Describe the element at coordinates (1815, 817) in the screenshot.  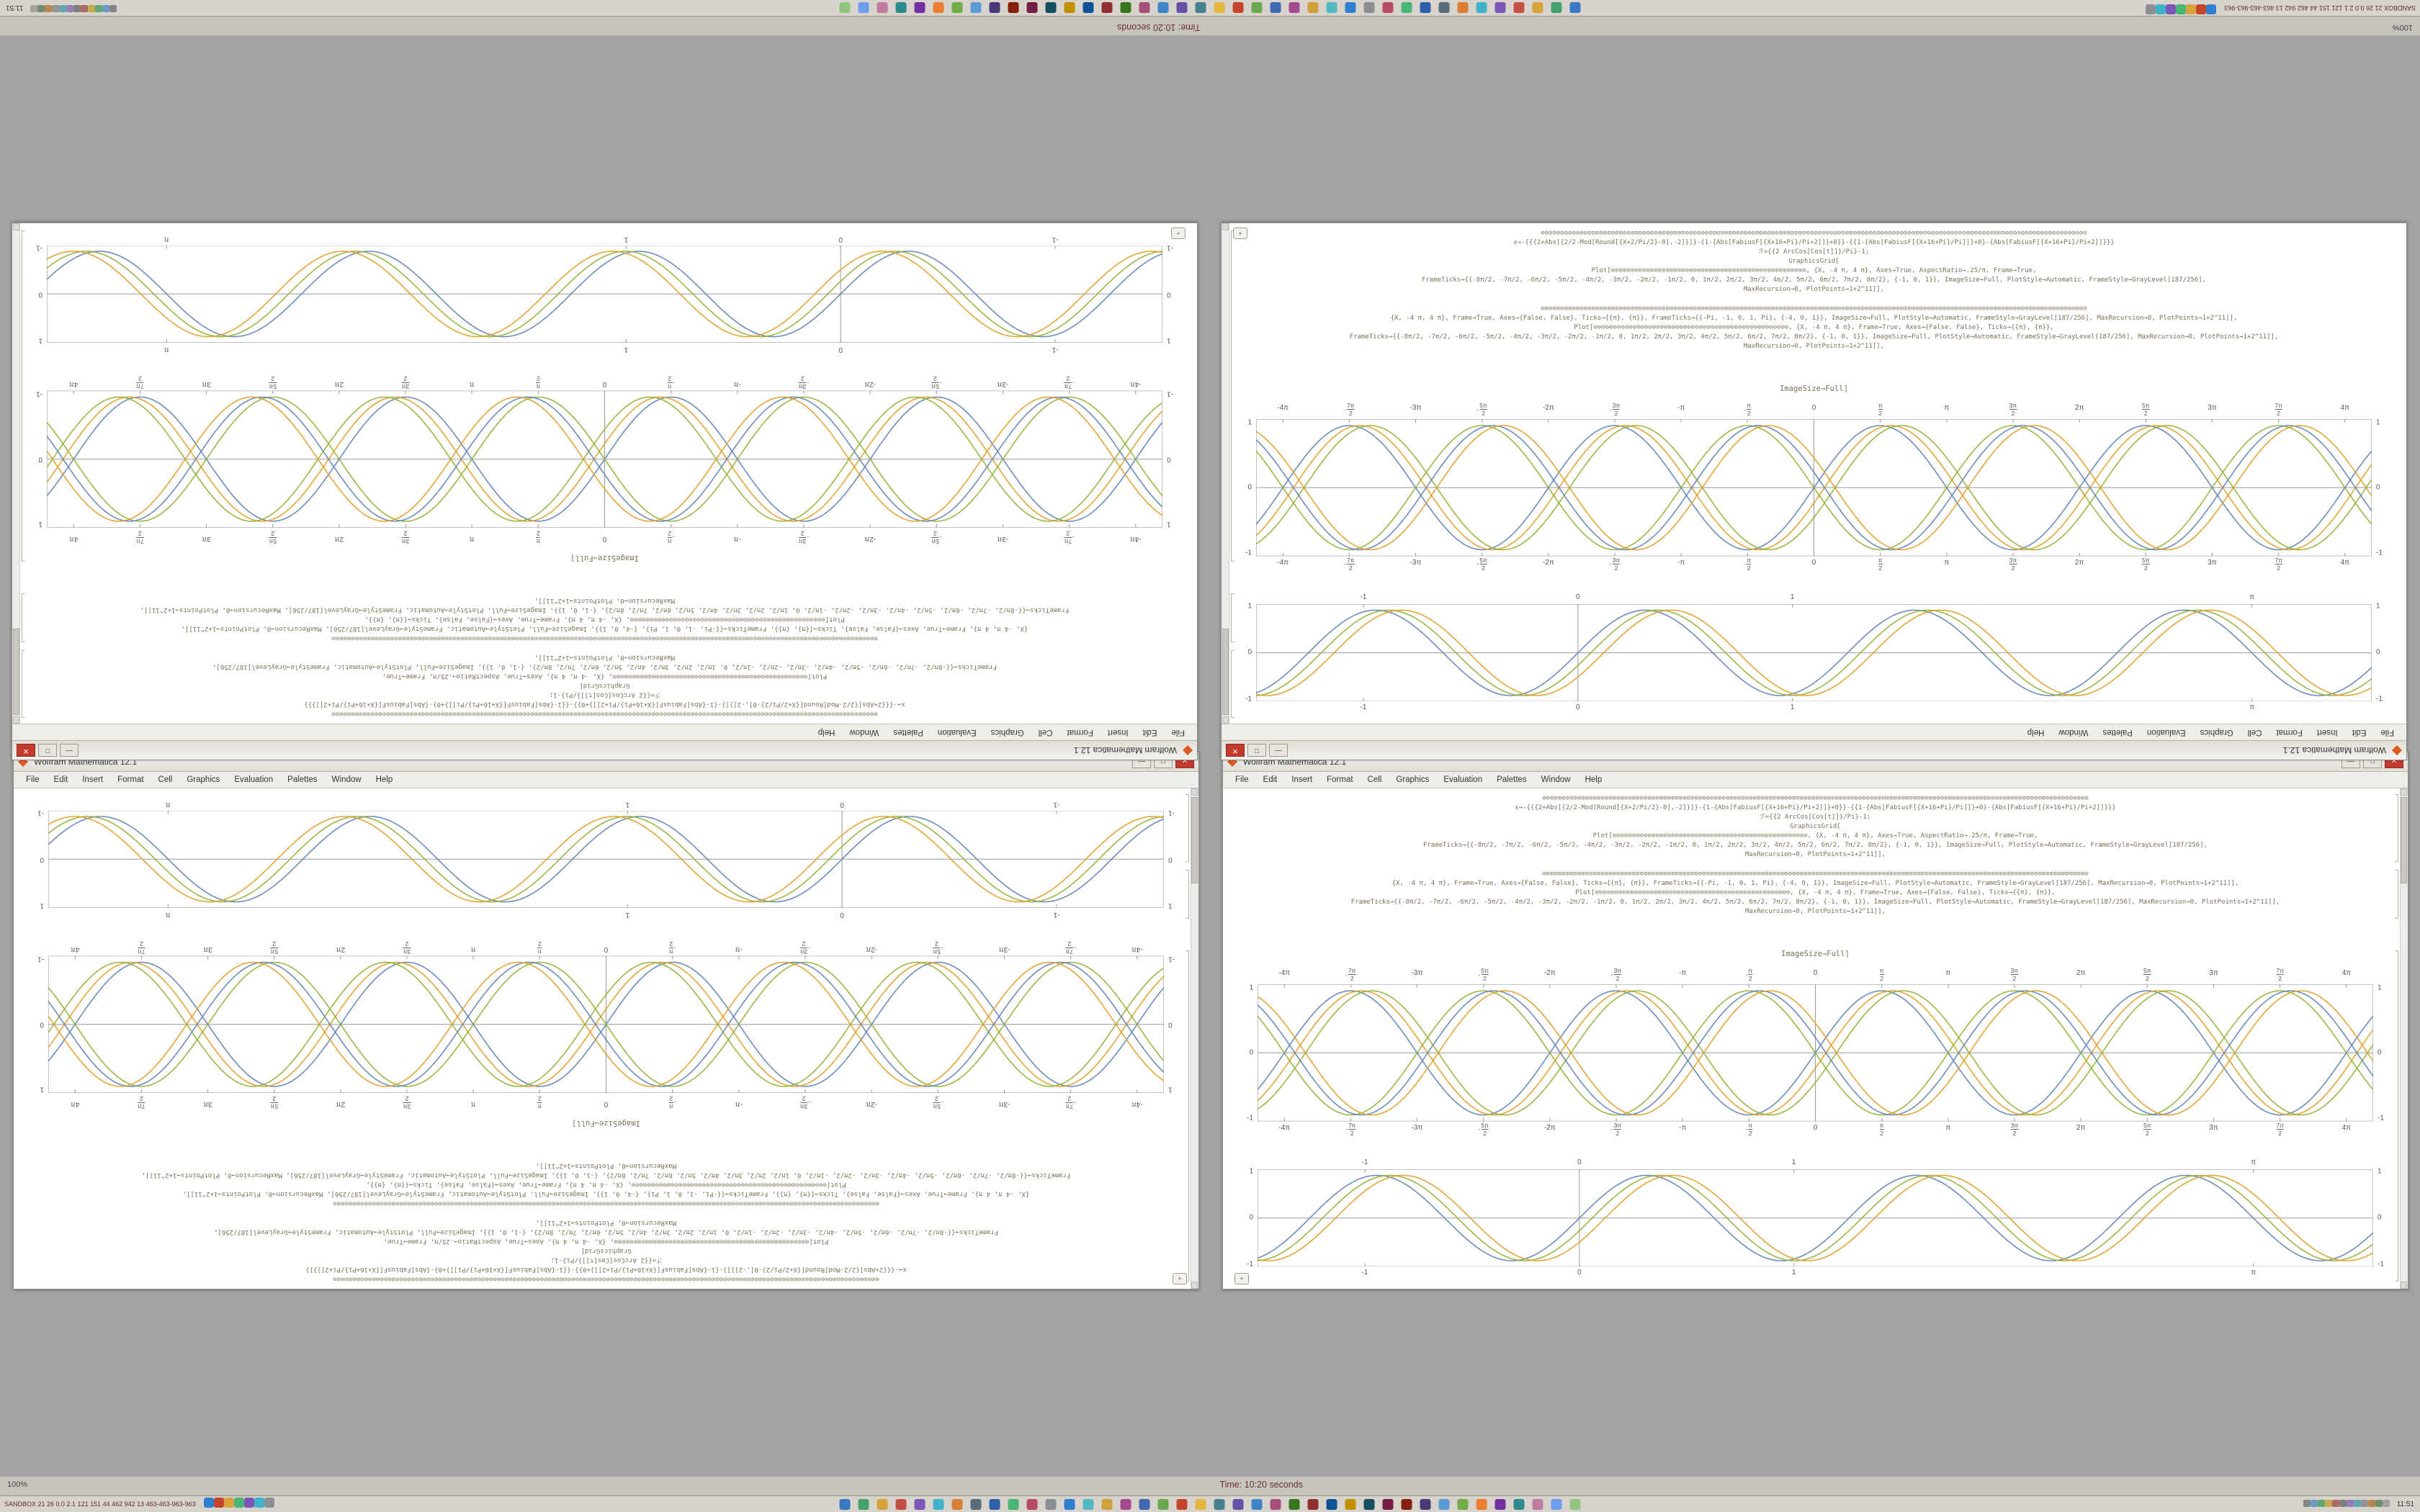
I see `code-line: ℱ={{2 ArcCos[Cos[t]]}/Pi}-1;` at that location.